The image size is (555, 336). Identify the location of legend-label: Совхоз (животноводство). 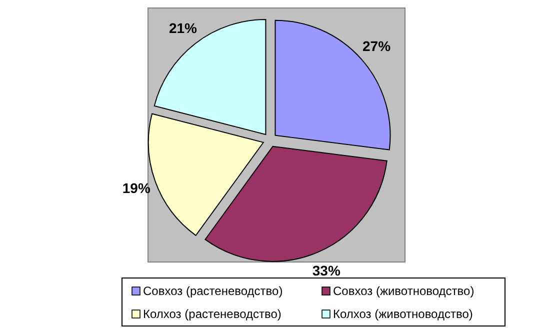
(403, 291).